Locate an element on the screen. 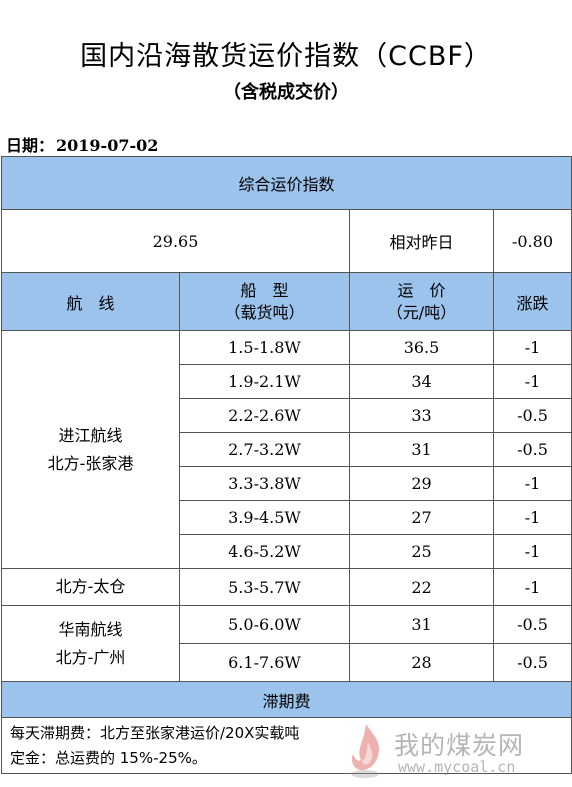 The image size is (572, 787). route-detail: 北方-张家港 is located at coordinates (90, 463).